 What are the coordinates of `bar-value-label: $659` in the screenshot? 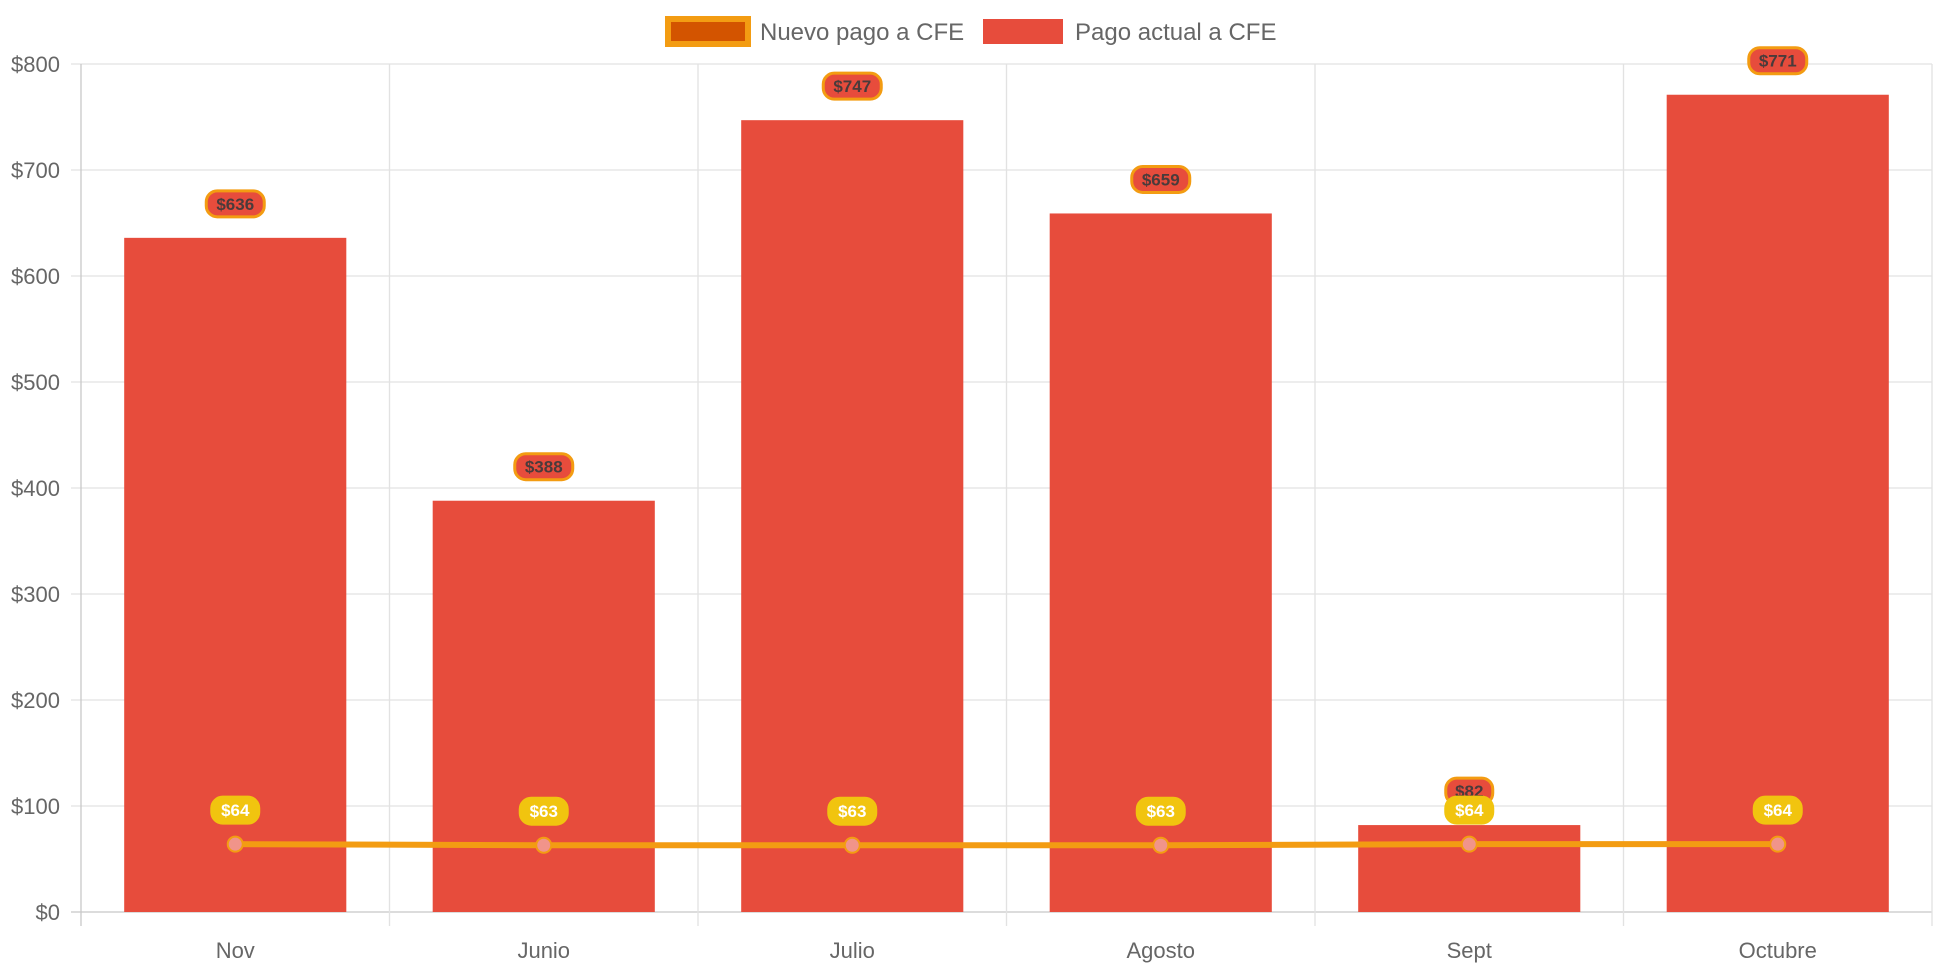 It's located at (1161, 179).